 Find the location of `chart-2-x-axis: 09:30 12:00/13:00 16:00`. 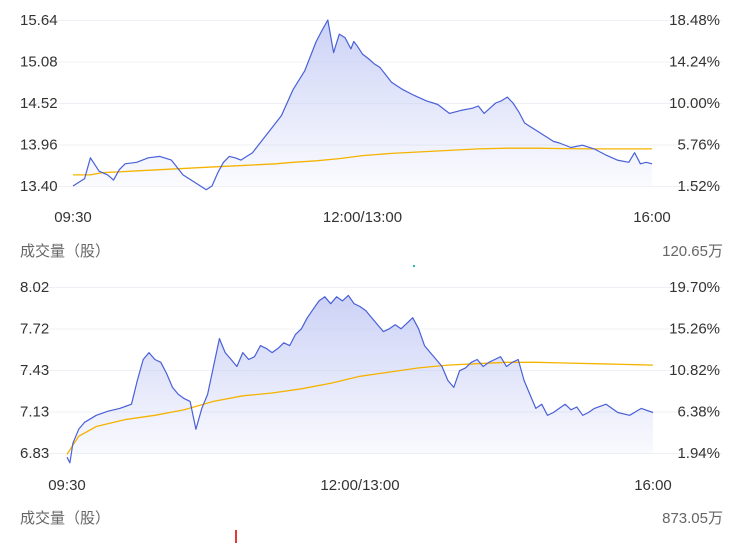

chart-2-x-axis: 09:30 12:00/13:00 16:00 is located at coordinates (360, 485).